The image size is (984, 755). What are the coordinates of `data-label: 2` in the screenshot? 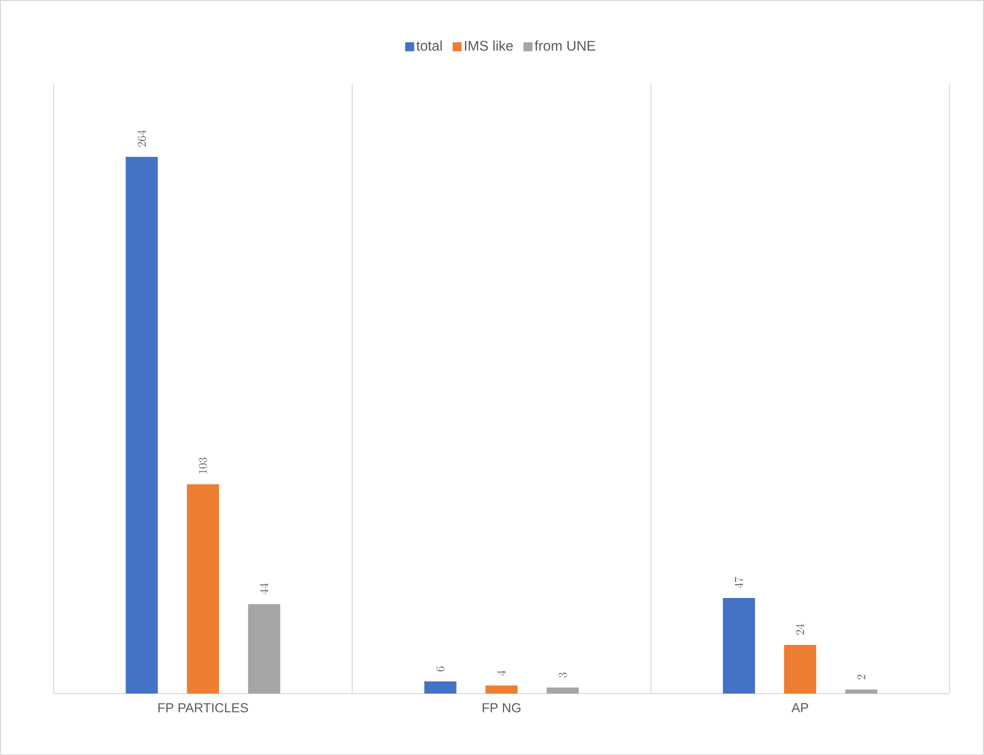 It's located at (861, 677).